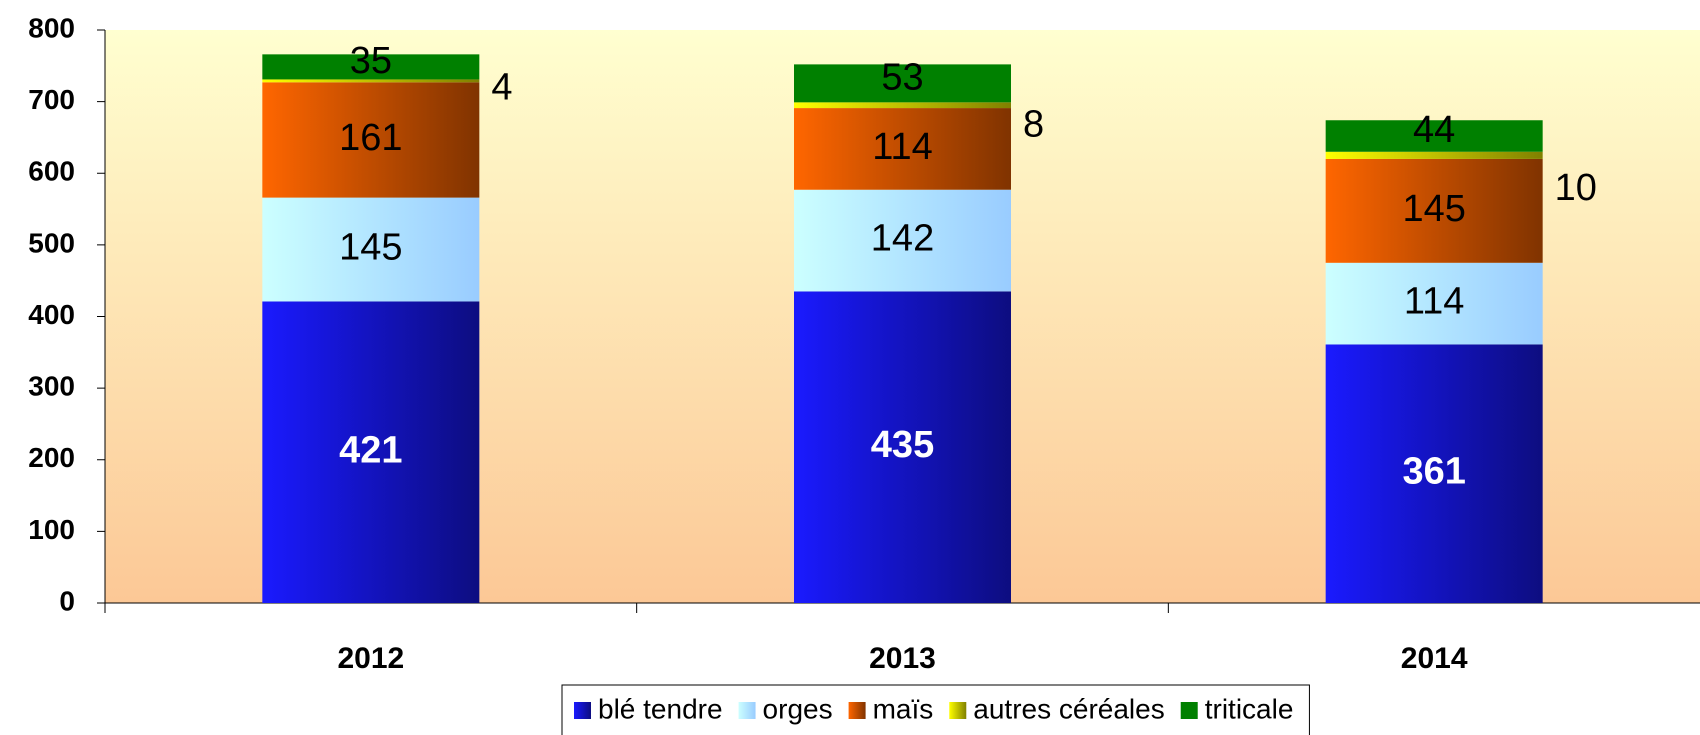 The height and width of the screenshot is (735, 1700). I want to click on data-label: 53, so click(902, 77).